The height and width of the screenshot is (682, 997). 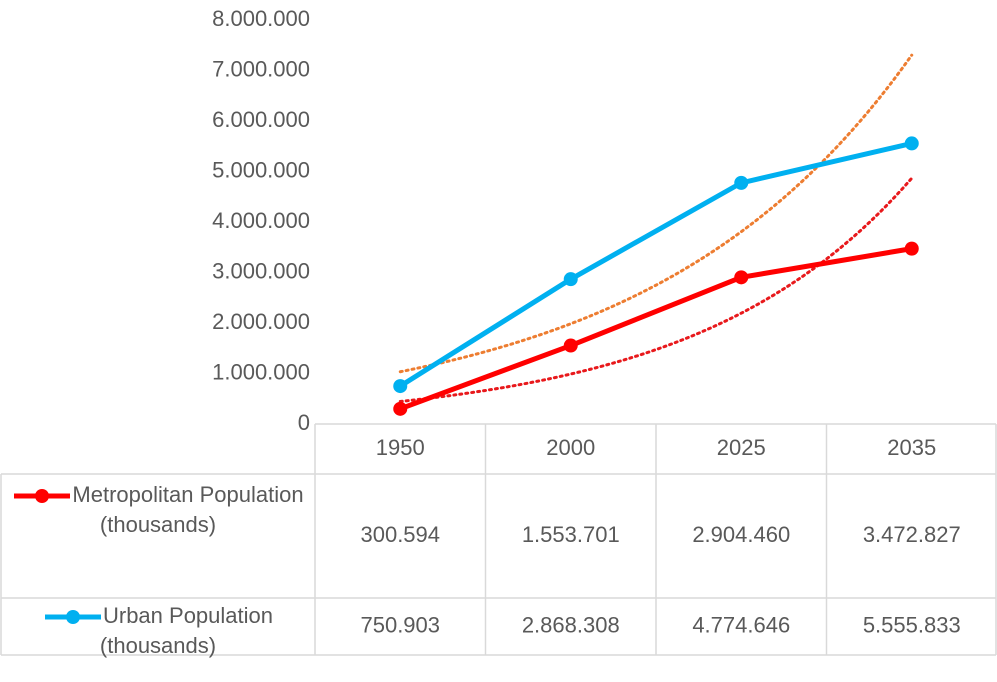 I want to click on table-cell: 5.555.833, so click(x=912, y=624).